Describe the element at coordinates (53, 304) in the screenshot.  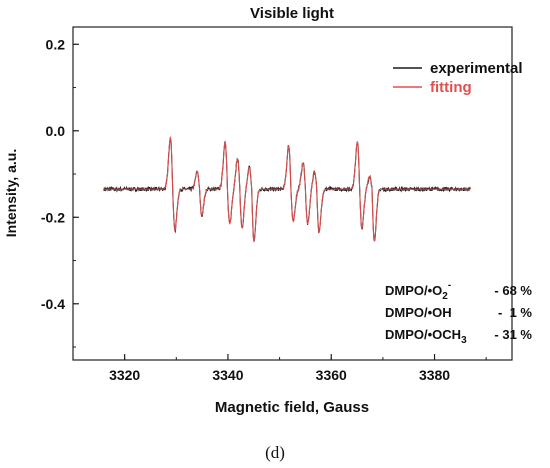
I see `y-tick-label: -0.4` at that location.